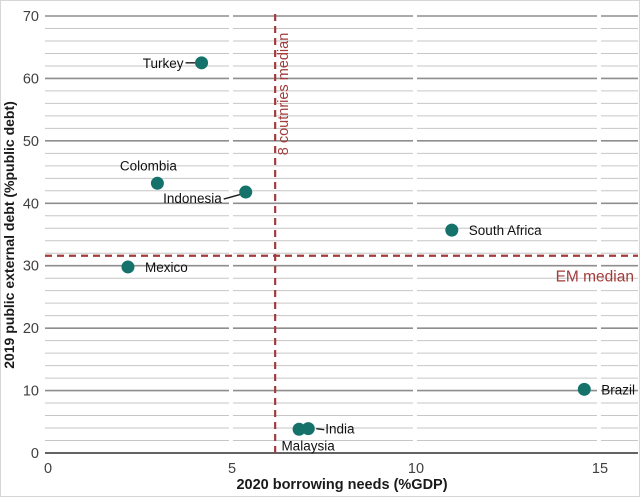  Describe the element at coordinates (128, 267) in the screenshot. I see `data-point-mexico` at that location.